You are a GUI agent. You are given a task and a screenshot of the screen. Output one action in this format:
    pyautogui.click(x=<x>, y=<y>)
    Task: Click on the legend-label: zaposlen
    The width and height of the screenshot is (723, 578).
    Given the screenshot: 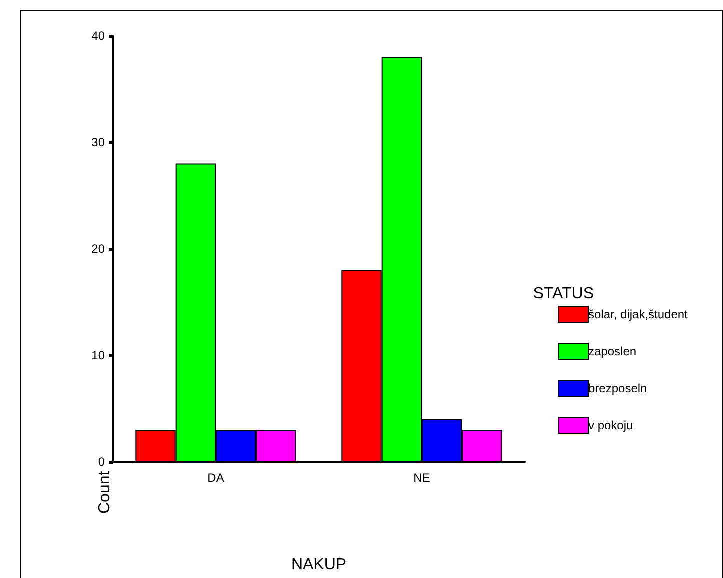 What is the action you would take?
    pyautogui.click(x=612, y=351)
    